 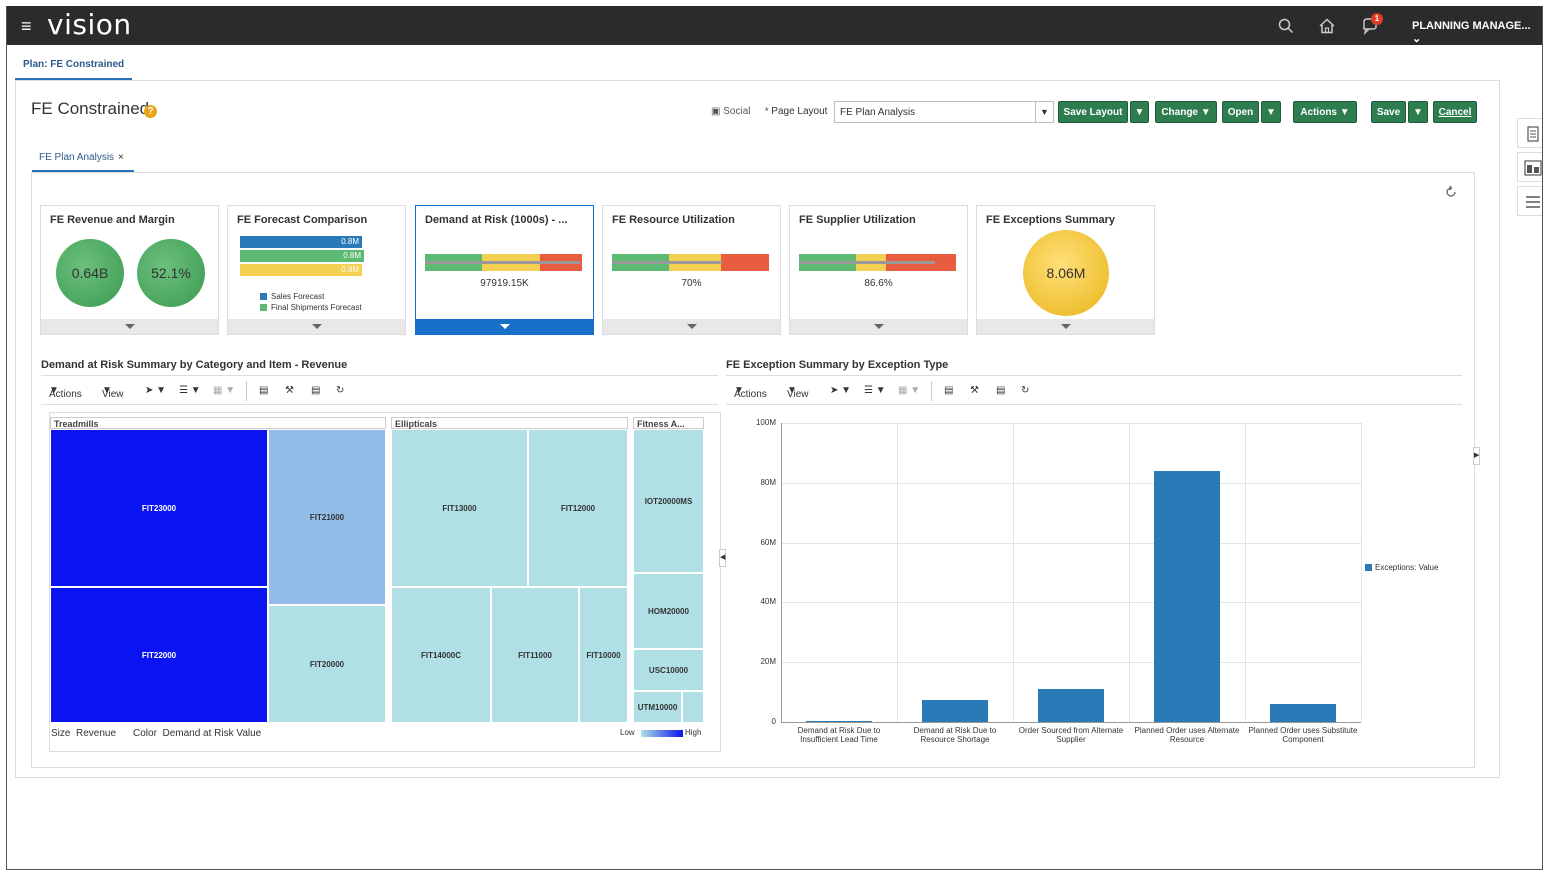 I want to click on exceptions-bubble: 8.06M, so click(x=1066, y=273).